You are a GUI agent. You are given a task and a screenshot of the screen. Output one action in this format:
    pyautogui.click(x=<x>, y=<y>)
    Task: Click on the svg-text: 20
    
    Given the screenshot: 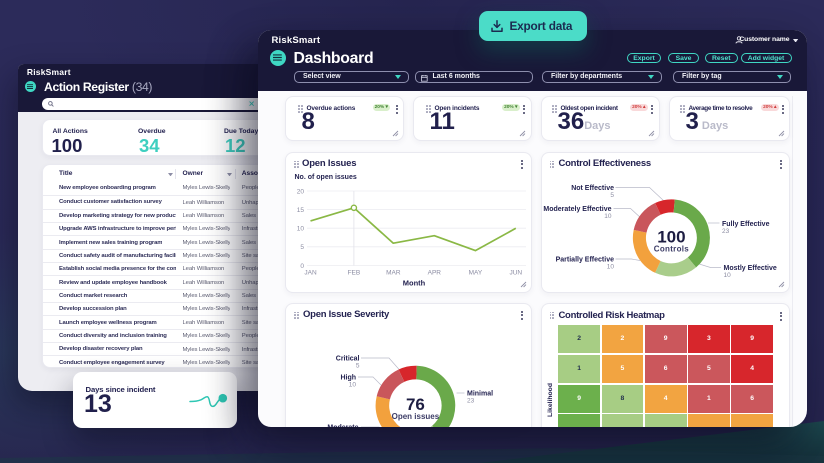 What is the action you would take?
    pyautogui.click(x=301, y=191)
    